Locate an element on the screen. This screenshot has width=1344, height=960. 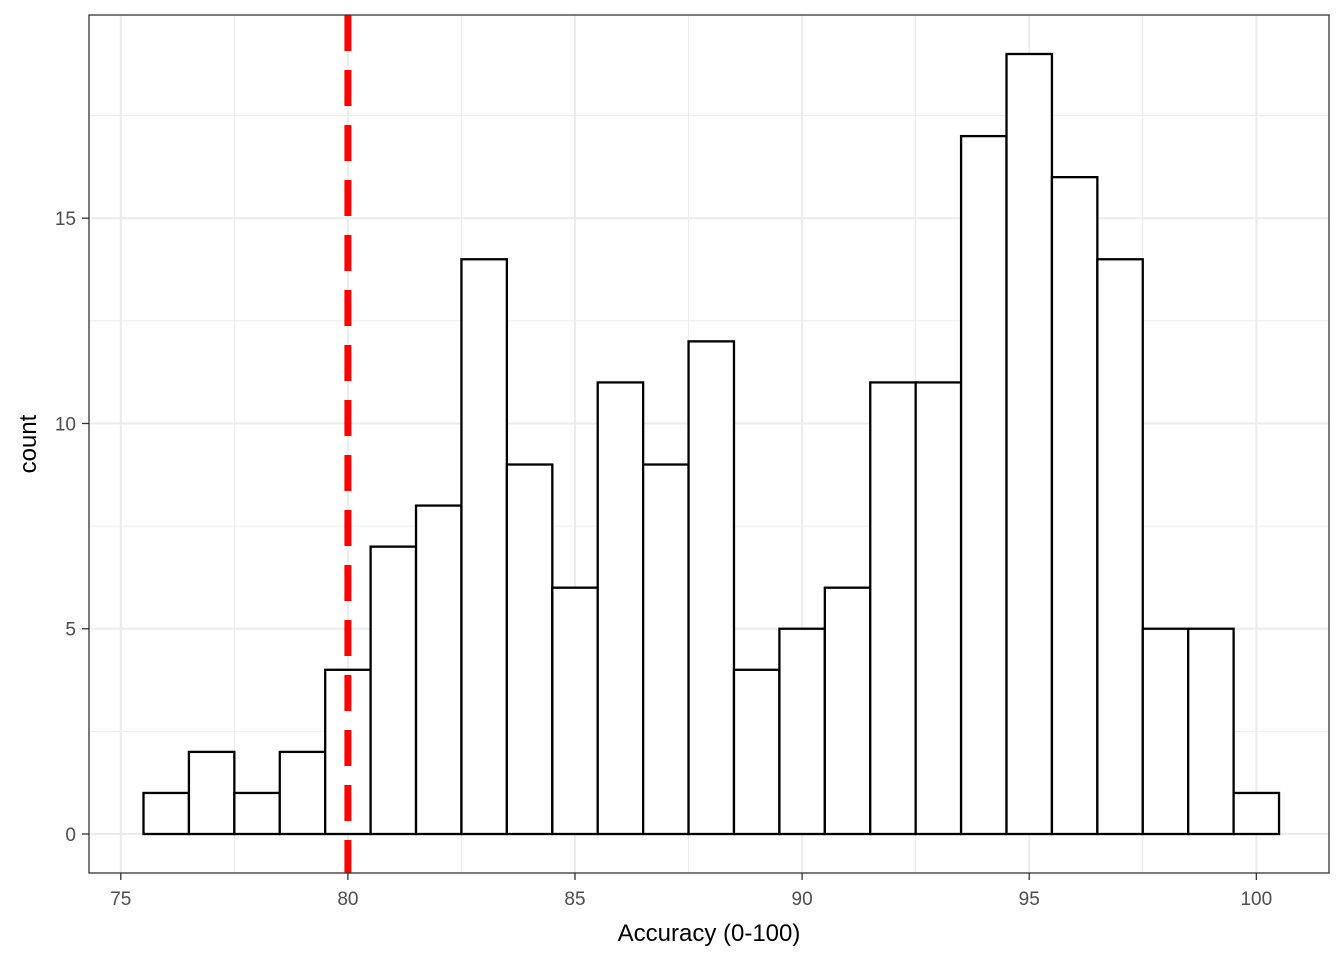
x-tick-label: 95 is located at coordinates (1029, 899).